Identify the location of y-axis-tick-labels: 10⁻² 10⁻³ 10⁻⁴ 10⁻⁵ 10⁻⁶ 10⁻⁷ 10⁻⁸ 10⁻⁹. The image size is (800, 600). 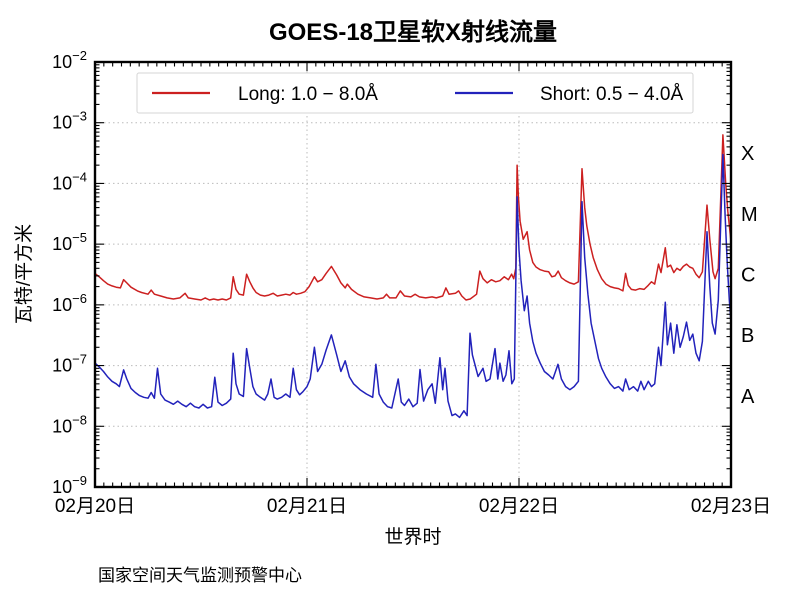
(69, 272).